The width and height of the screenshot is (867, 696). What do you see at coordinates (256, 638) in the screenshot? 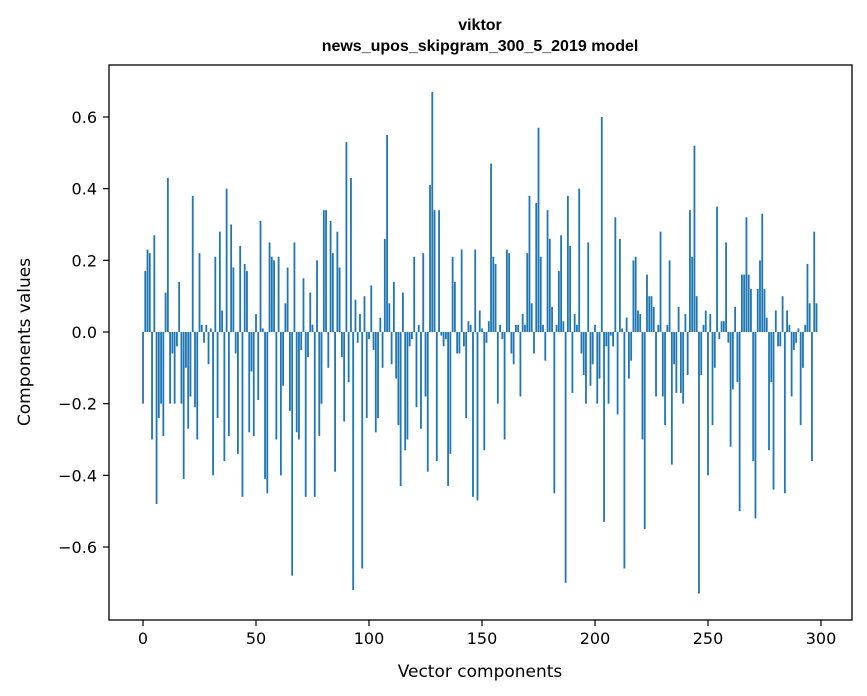
I see `x-tick-label: 50` at bounding box center [256, 638].